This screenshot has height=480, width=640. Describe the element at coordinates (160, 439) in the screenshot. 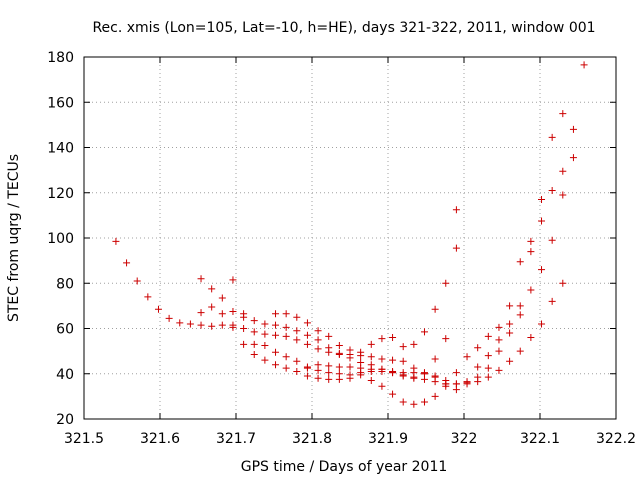

I see `x-tick-label: 321.6` at that location.